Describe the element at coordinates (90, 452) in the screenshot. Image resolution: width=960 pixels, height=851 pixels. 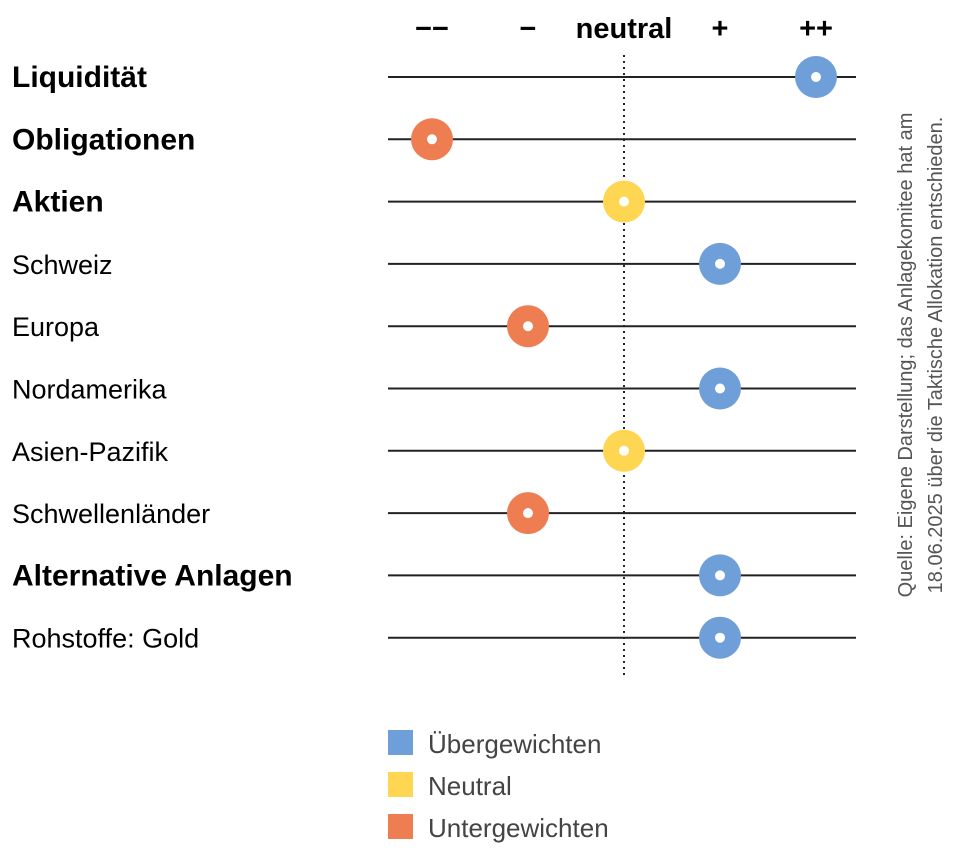
I see `row-label-asien-pazifik: Asien-Pazifik` at that location.